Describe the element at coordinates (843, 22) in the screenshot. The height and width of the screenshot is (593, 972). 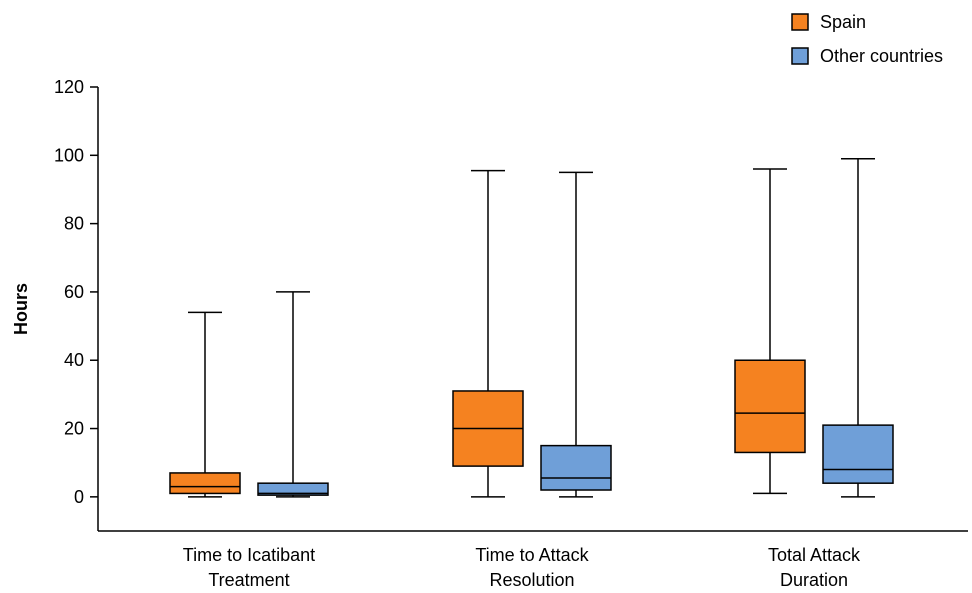
I see `legend-label: Spain` at that location.